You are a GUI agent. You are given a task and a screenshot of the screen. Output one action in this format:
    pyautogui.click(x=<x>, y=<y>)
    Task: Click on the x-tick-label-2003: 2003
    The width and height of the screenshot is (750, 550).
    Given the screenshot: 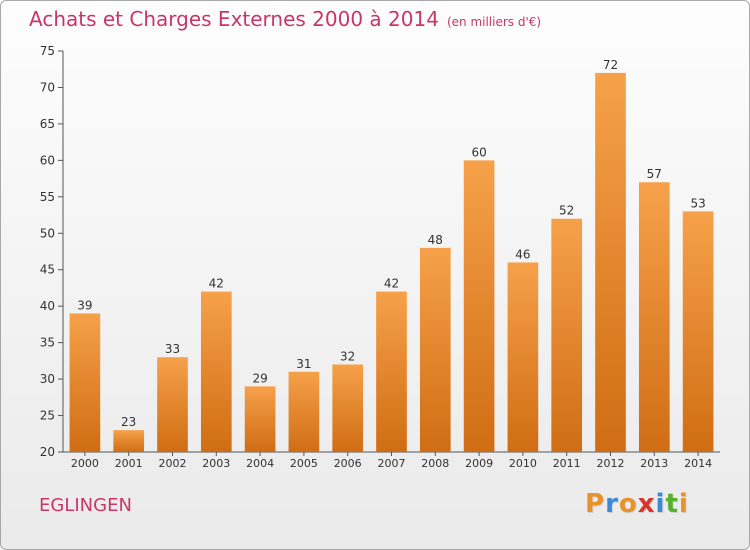 What is the action you would take?
    pyautogui.click(x=216, y=463)
    